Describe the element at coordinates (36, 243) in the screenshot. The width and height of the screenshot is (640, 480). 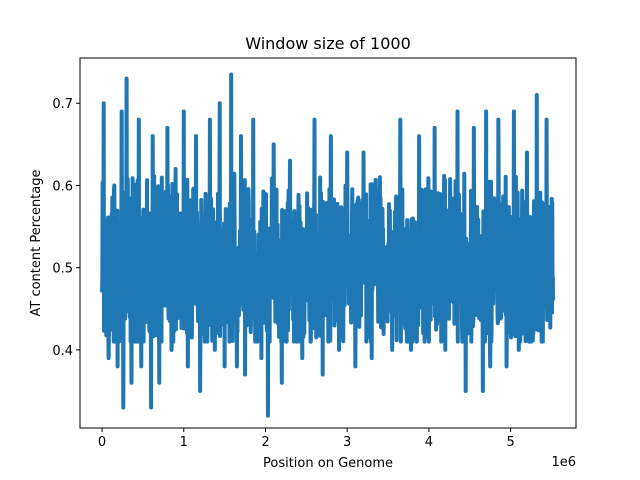
I see `y-axis-label: AT content Percentage` at that location.